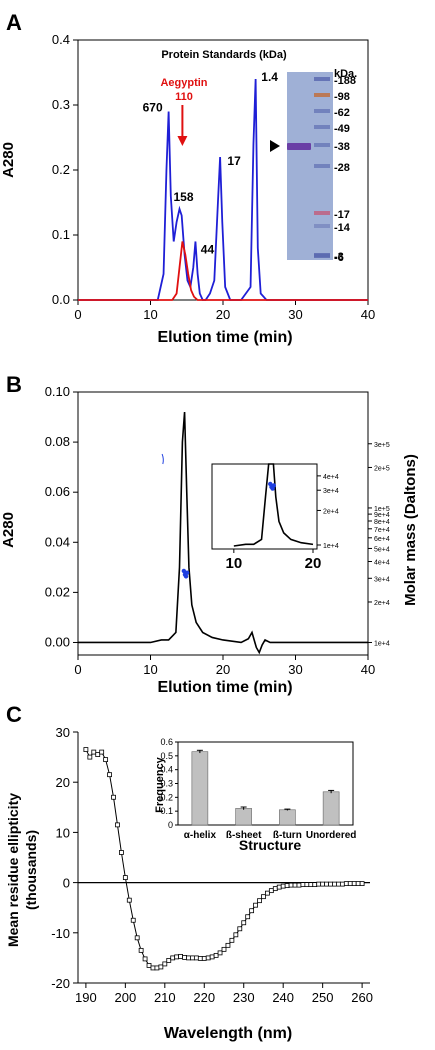 The width and height of the screenshot is (435, 1050). What do you see at coordinates (382, 445) in the screenshot?
I see `y2-tick-label-b: 3e+5` at bounding box center [382, 445].